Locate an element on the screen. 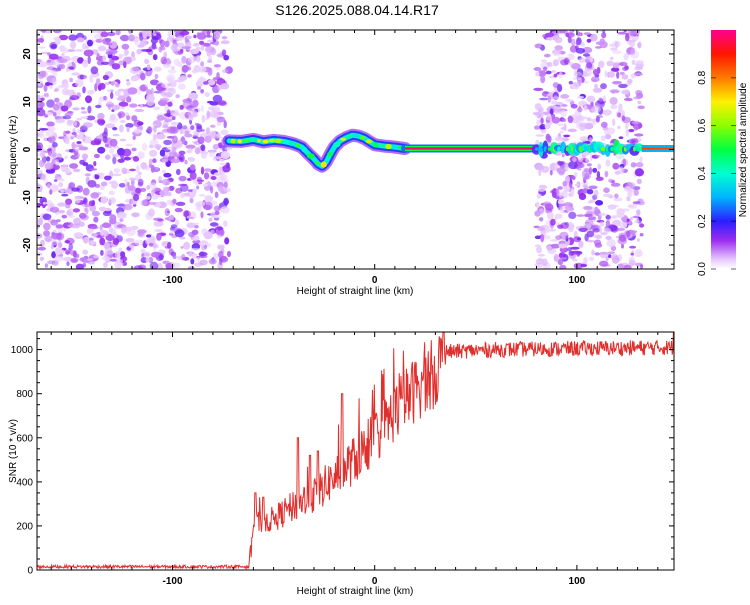  trace-fragment-core is located at coordinates (572, 149).